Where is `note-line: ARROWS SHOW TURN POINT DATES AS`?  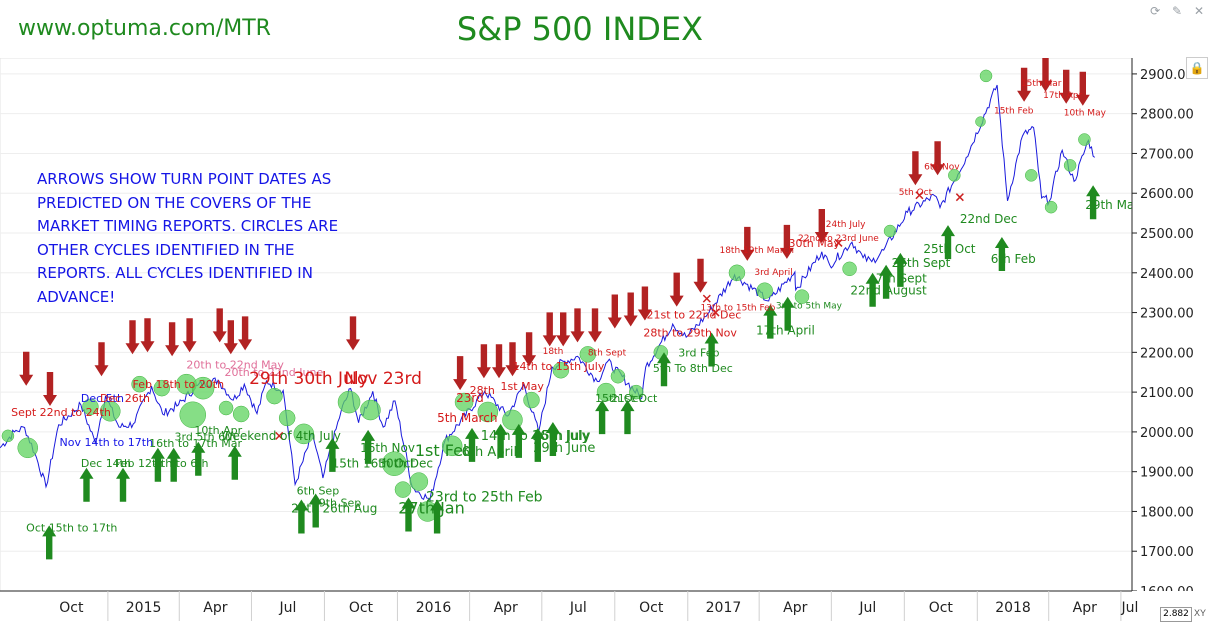 note-line: ARROWS SHOW TURN POINT DATES AS is located at coordinates (184, 179).